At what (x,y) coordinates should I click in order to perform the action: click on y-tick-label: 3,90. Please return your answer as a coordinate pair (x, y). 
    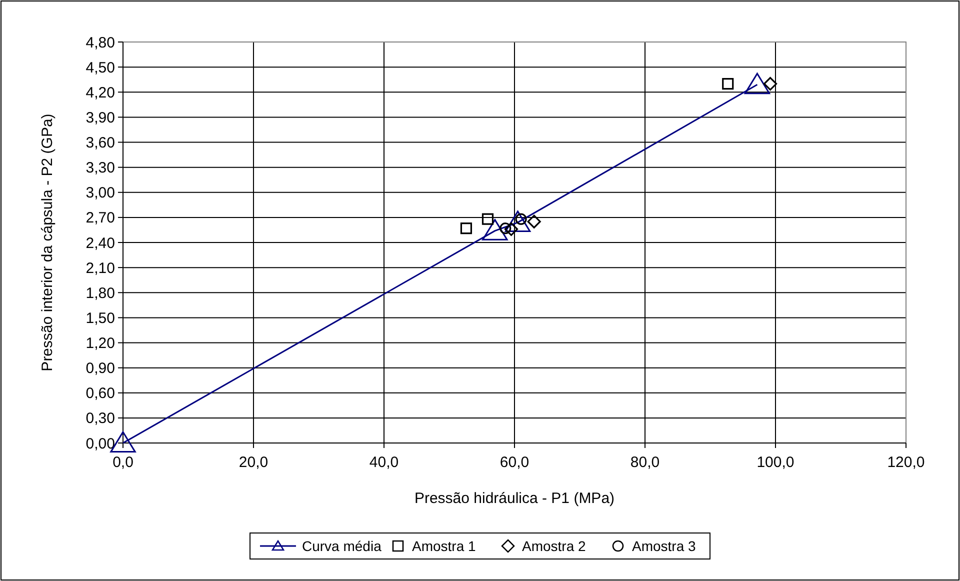
    Looking at the image, I should click on (100, 117).